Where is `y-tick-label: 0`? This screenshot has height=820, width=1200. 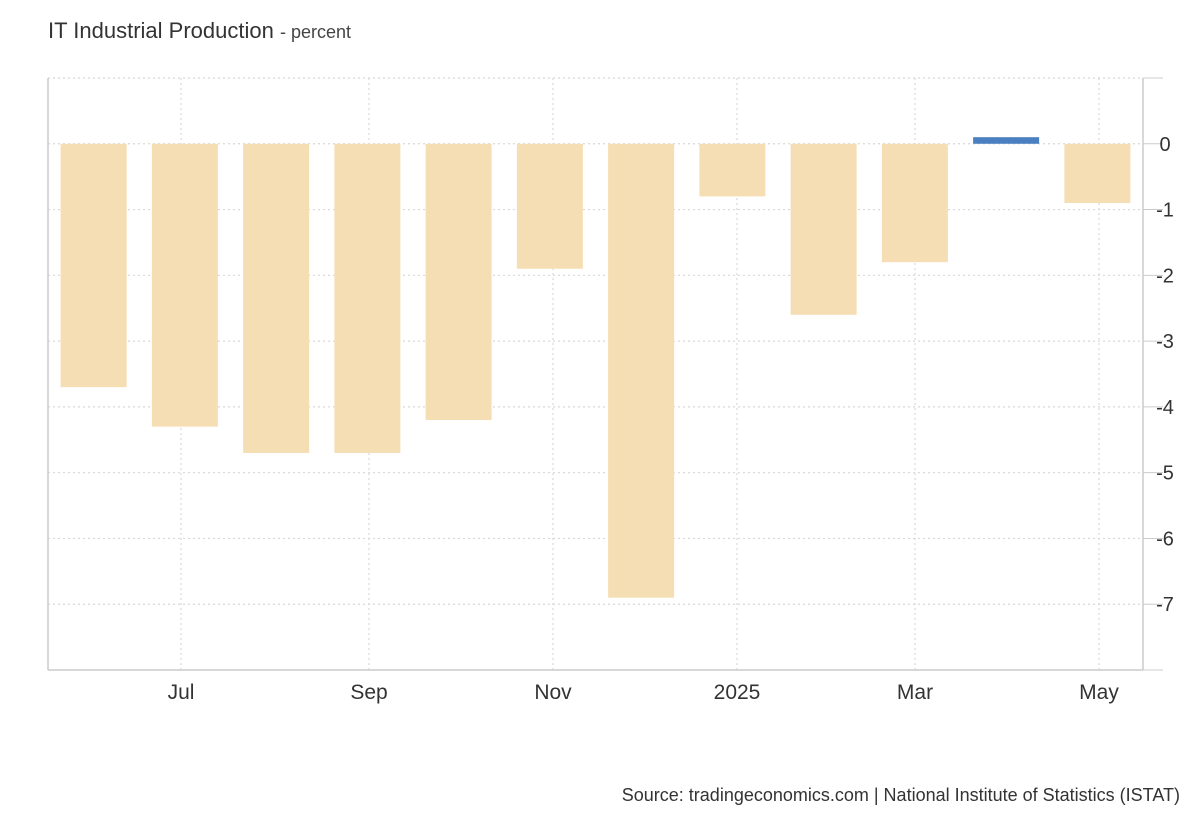
y-tick-label: 0 is located at coordinates (1164, 145).